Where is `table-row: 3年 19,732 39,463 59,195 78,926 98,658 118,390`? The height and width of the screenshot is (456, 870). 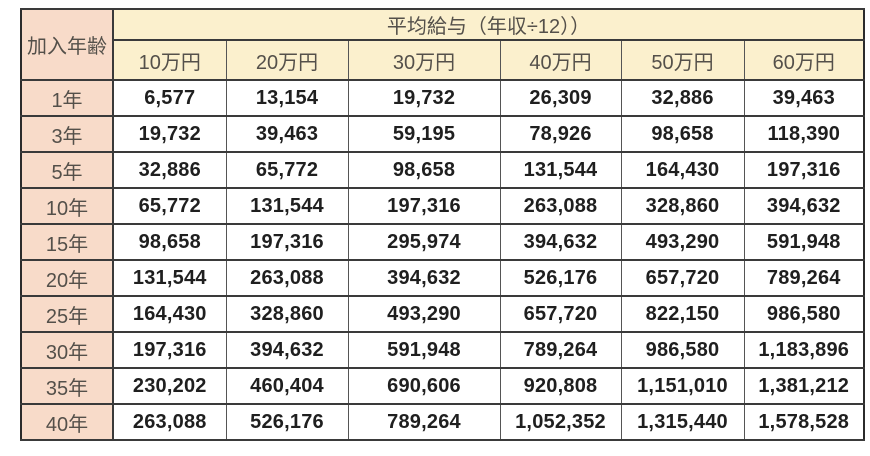
table-row: 3年 19,732 39,463 59,195 78,926 98,658 118,390 is located at coordinates (442, 134).